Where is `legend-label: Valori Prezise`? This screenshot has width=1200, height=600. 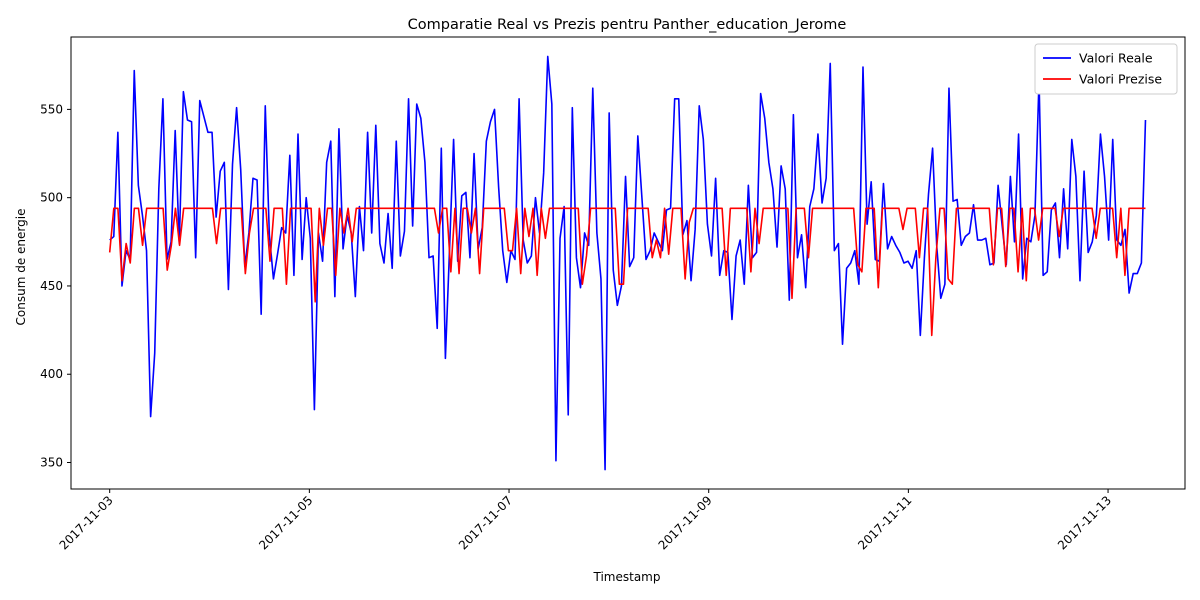
legend-label: Valori Prezise is located at coordinates (1120, 79).